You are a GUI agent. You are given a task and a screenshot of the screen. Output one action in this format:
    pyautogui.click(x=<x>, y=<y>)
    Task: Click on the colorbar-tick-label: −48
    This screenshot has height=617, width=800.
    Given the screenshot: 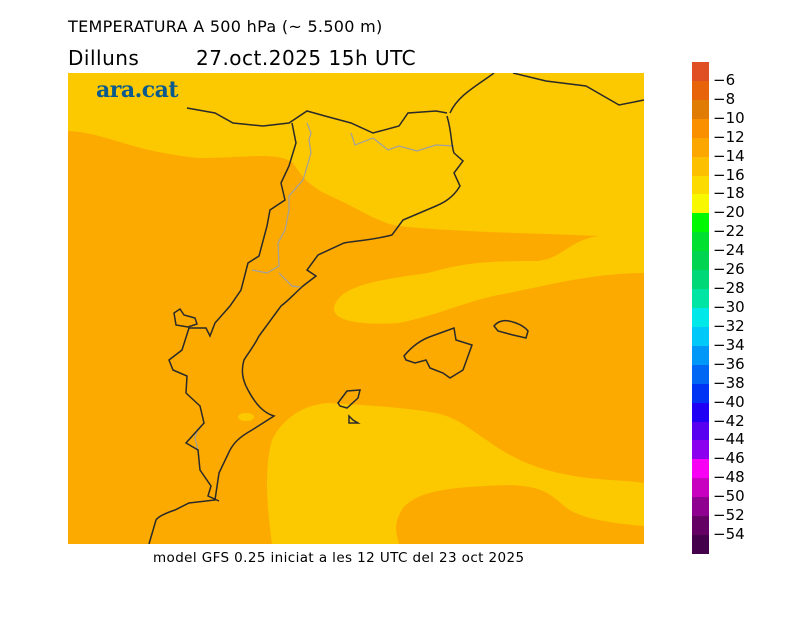 What is the action you would take?
    pyautogui.click(x=729, y=477)
    